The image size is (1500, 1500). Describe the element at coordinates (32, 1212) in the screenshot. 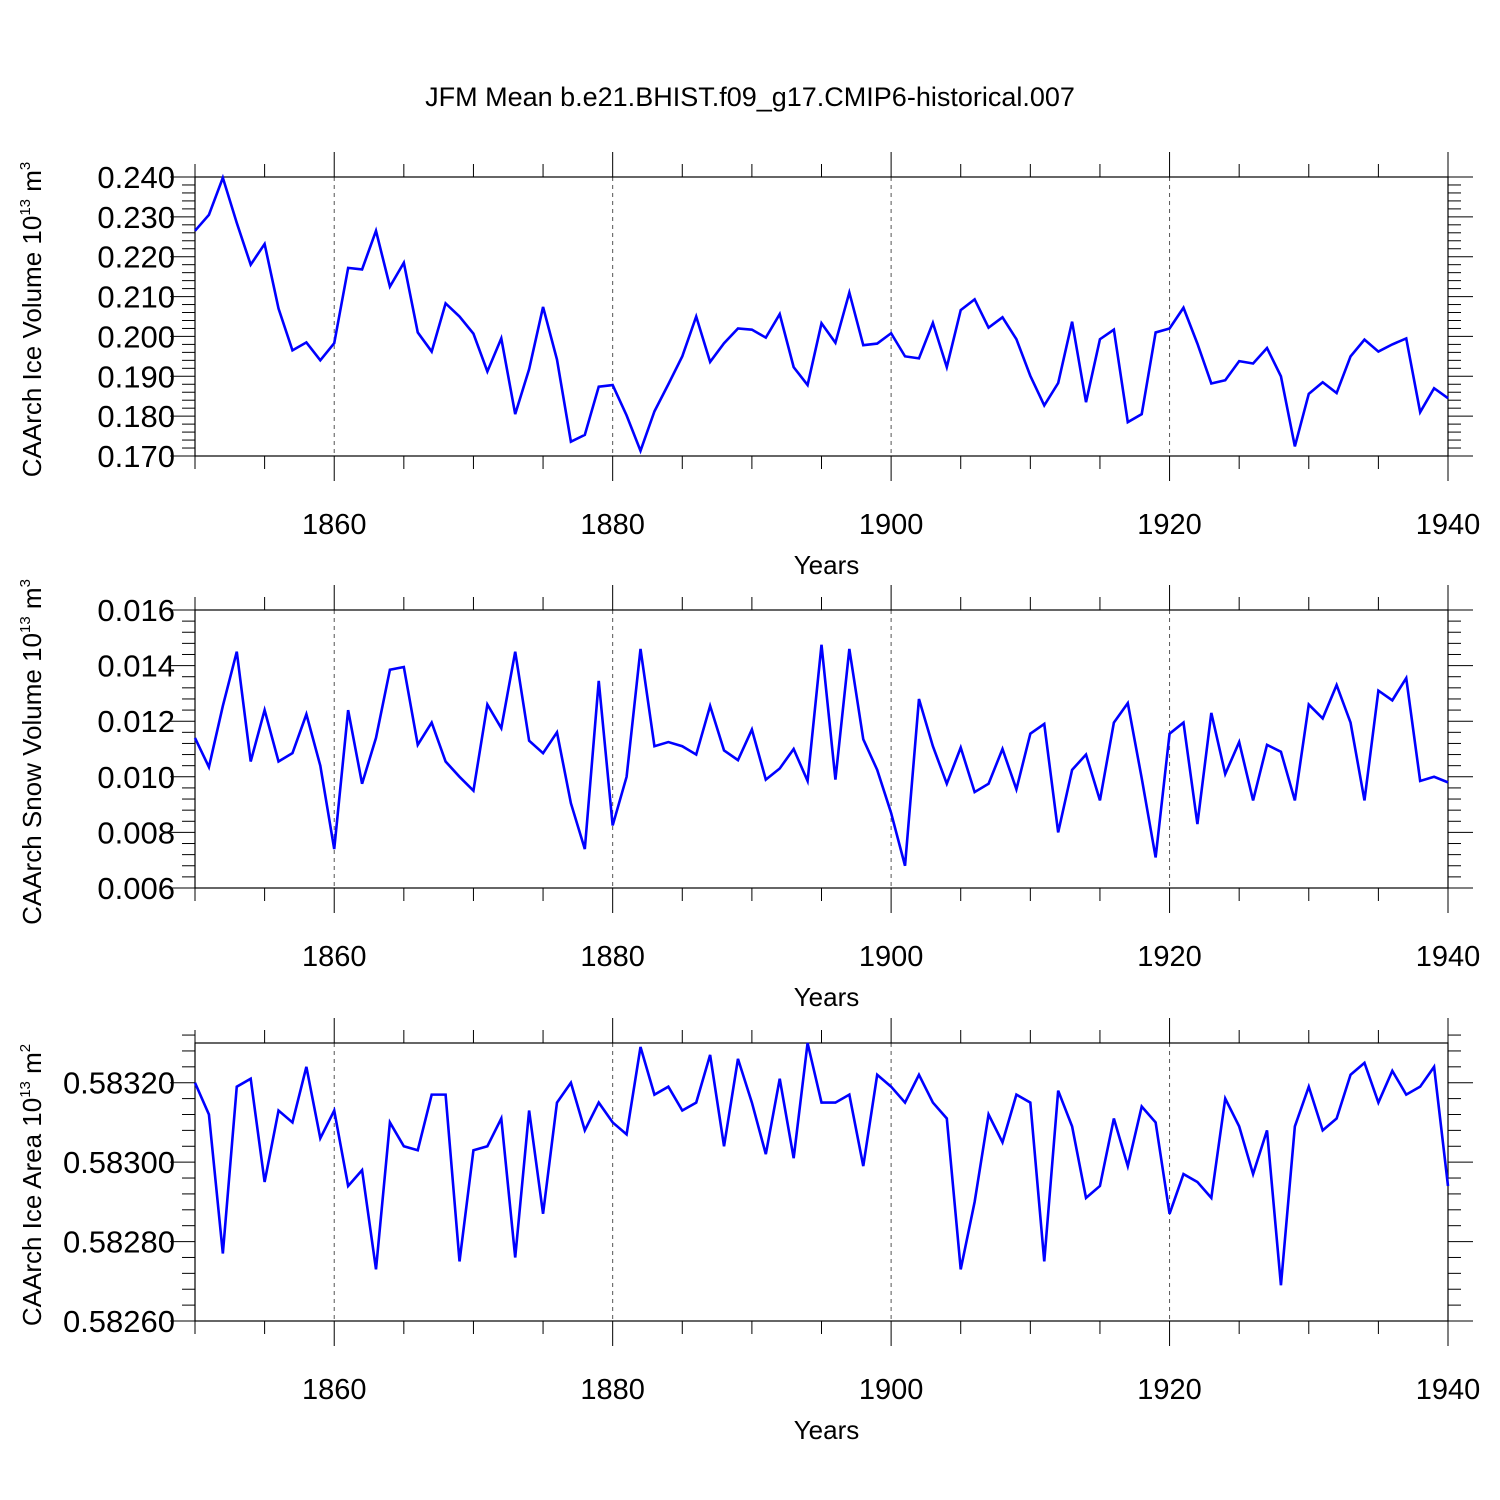

I see `y-axis-title-part: CAArch Ice Area 10` at that location.